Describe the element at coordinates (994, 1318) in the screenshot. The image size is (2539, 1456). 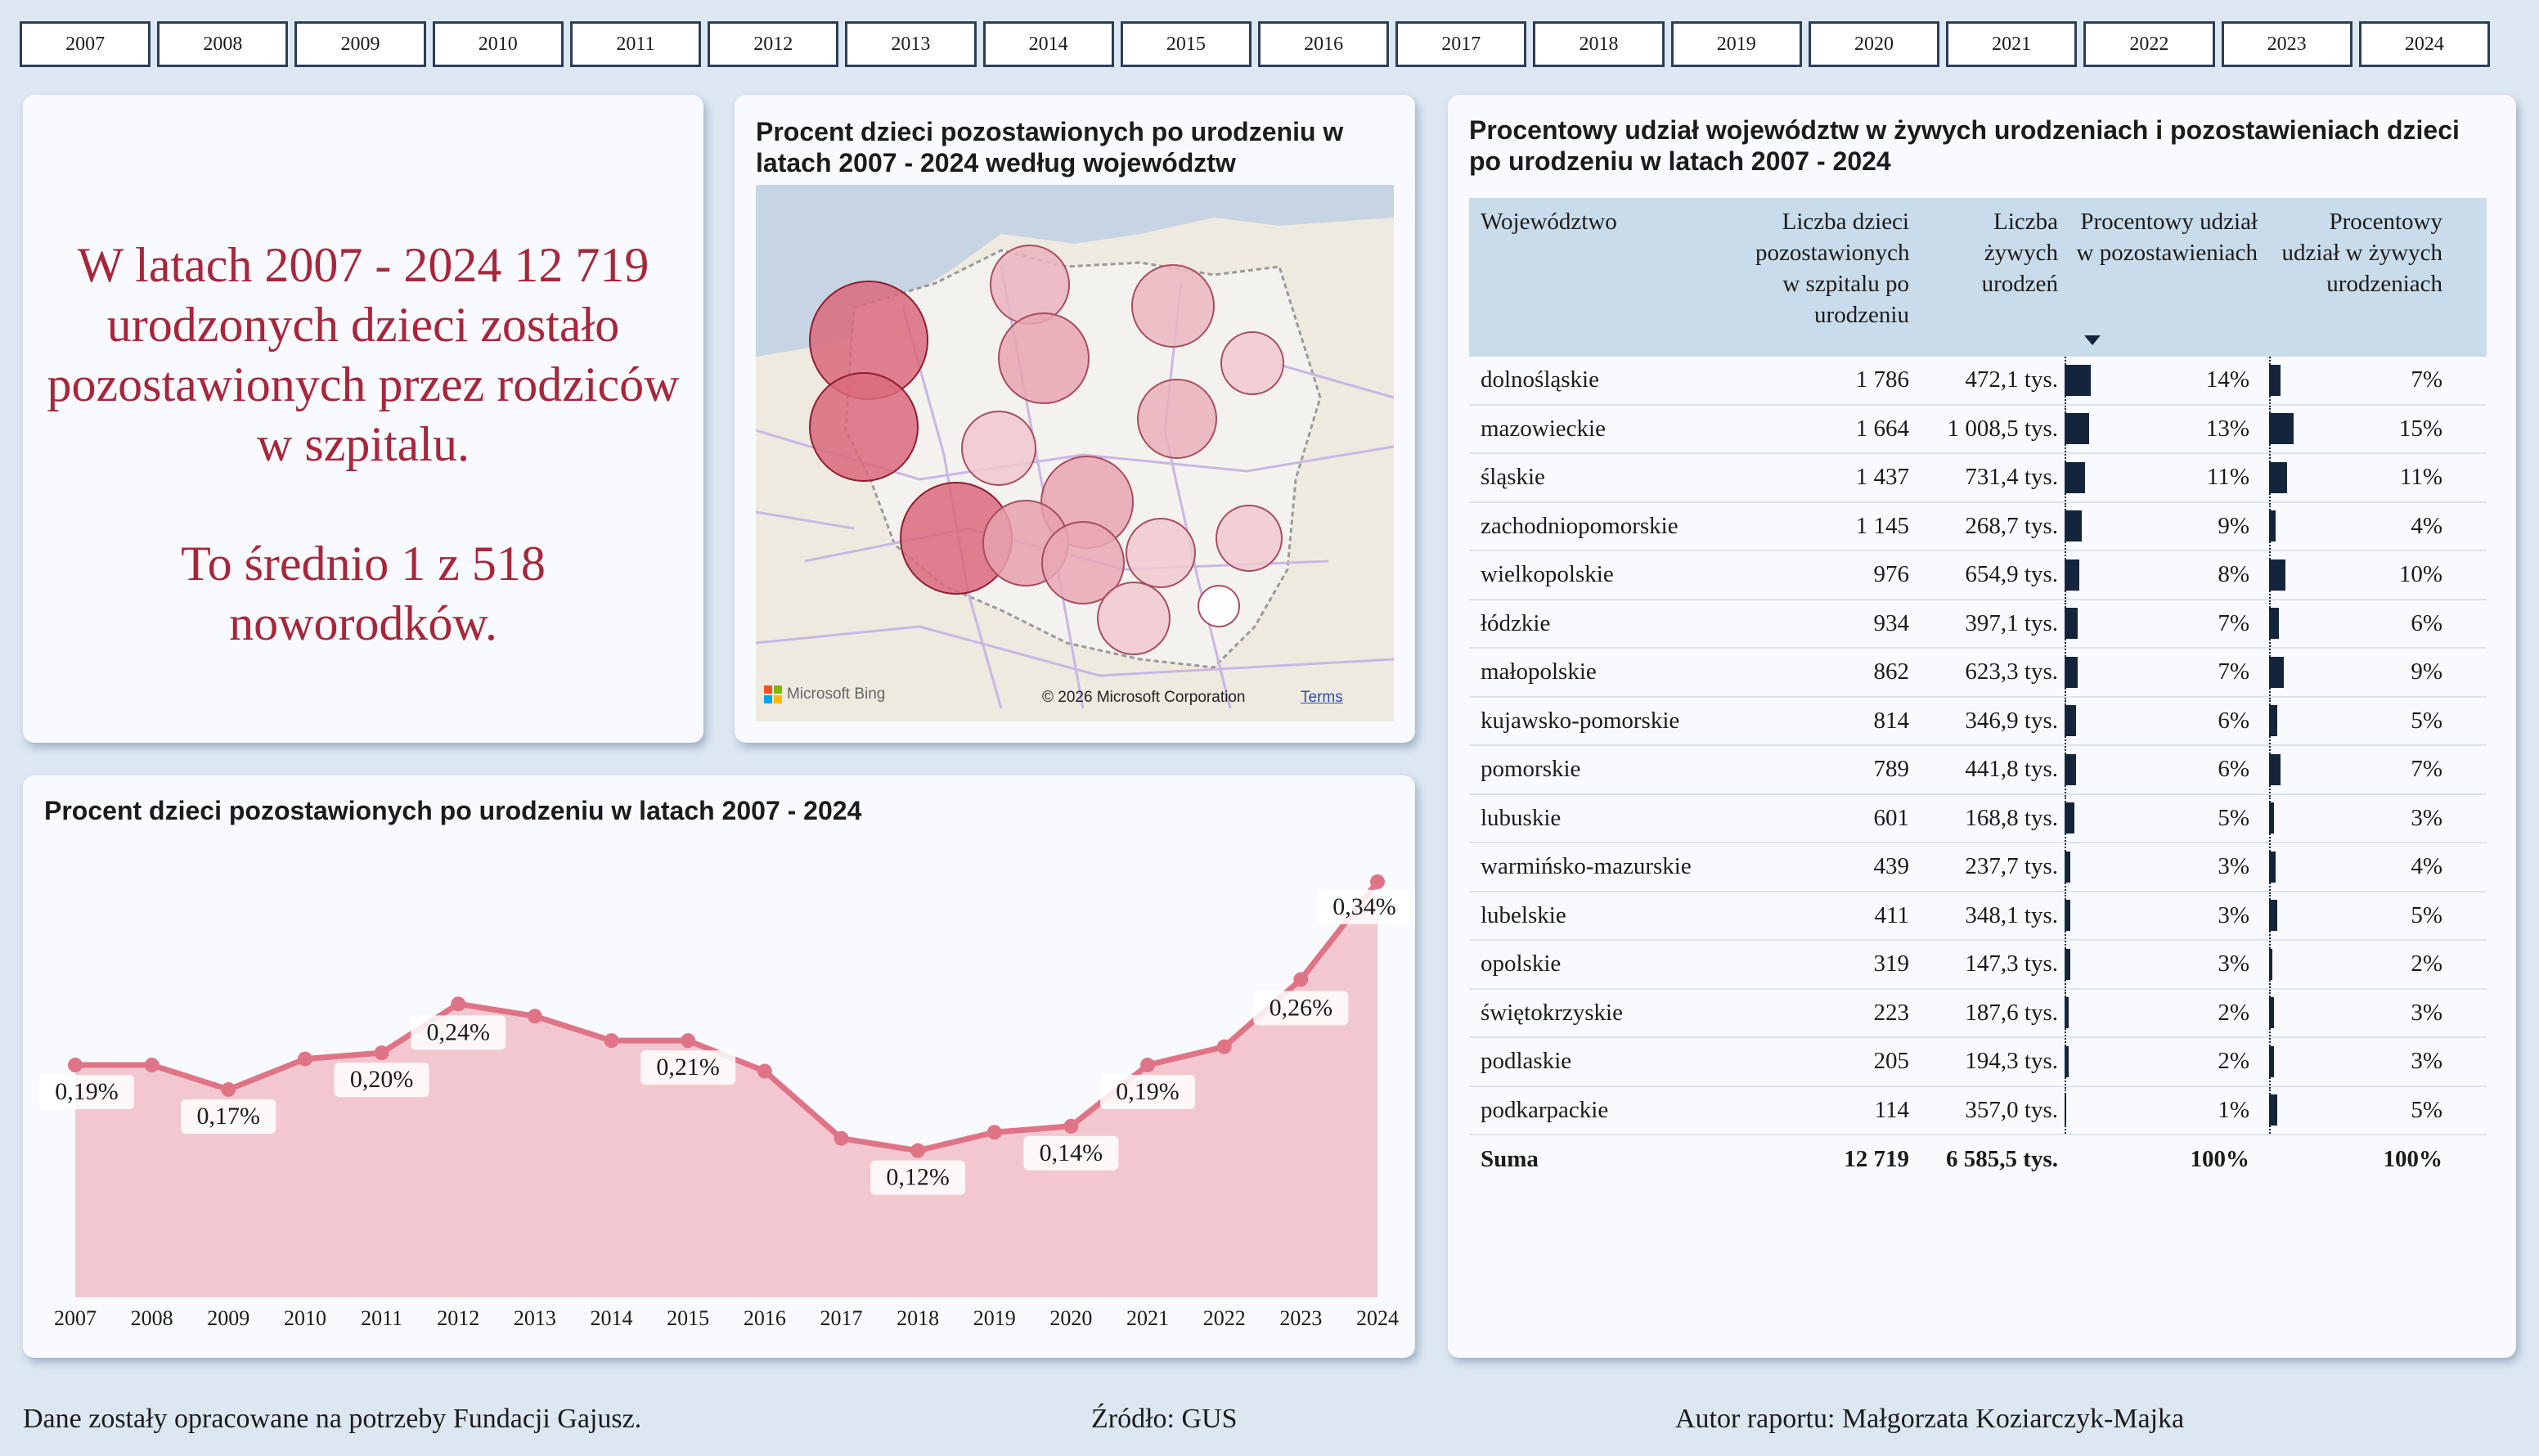
I see `x-tick-label: 2019` at that location.